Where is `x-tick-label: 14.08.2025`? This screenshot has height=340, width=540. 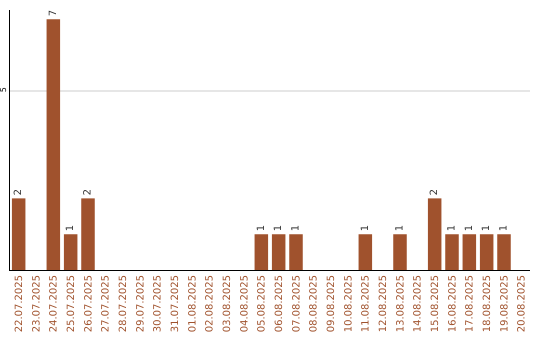
x-tick-label: 14.08.2025 is located at coordinates (418, 303).